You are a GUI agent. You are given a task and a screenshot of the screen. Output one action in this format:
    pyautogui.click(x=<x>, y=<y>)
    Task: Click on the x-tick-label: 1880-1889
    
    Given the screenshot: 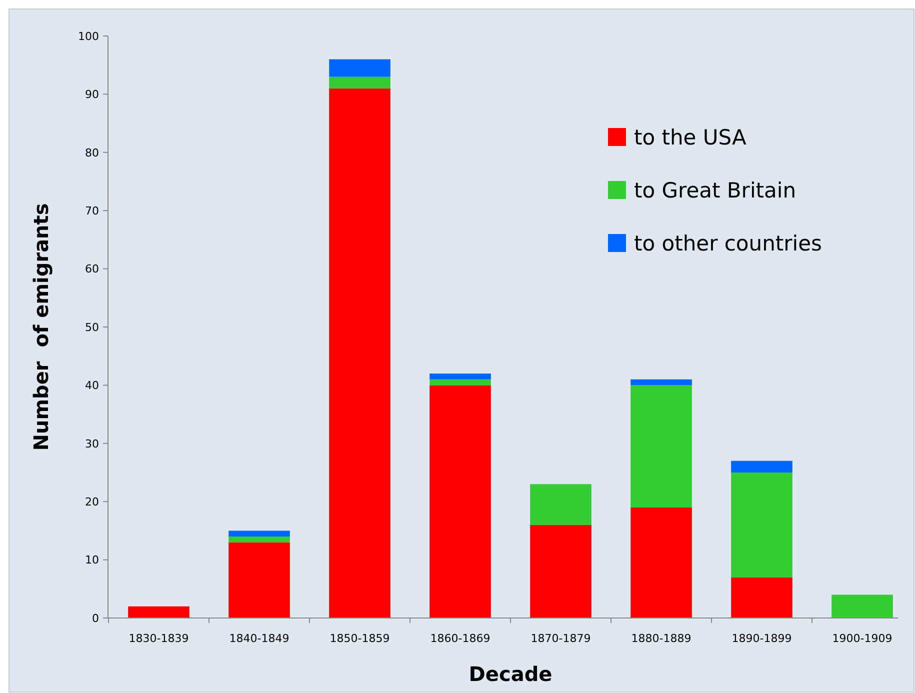 What is the action you would take?
    pyautogui.click(x=661, y=638)
    